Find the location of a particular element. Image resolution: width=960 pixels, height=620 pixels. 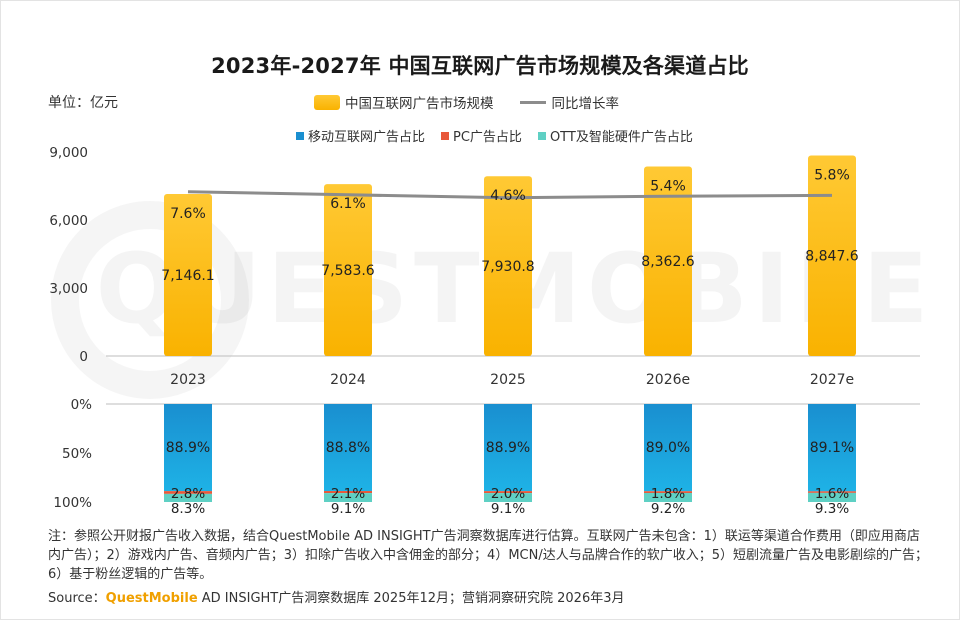

bar-value-label: 7,930.8 is located at coordinates (507, 267).